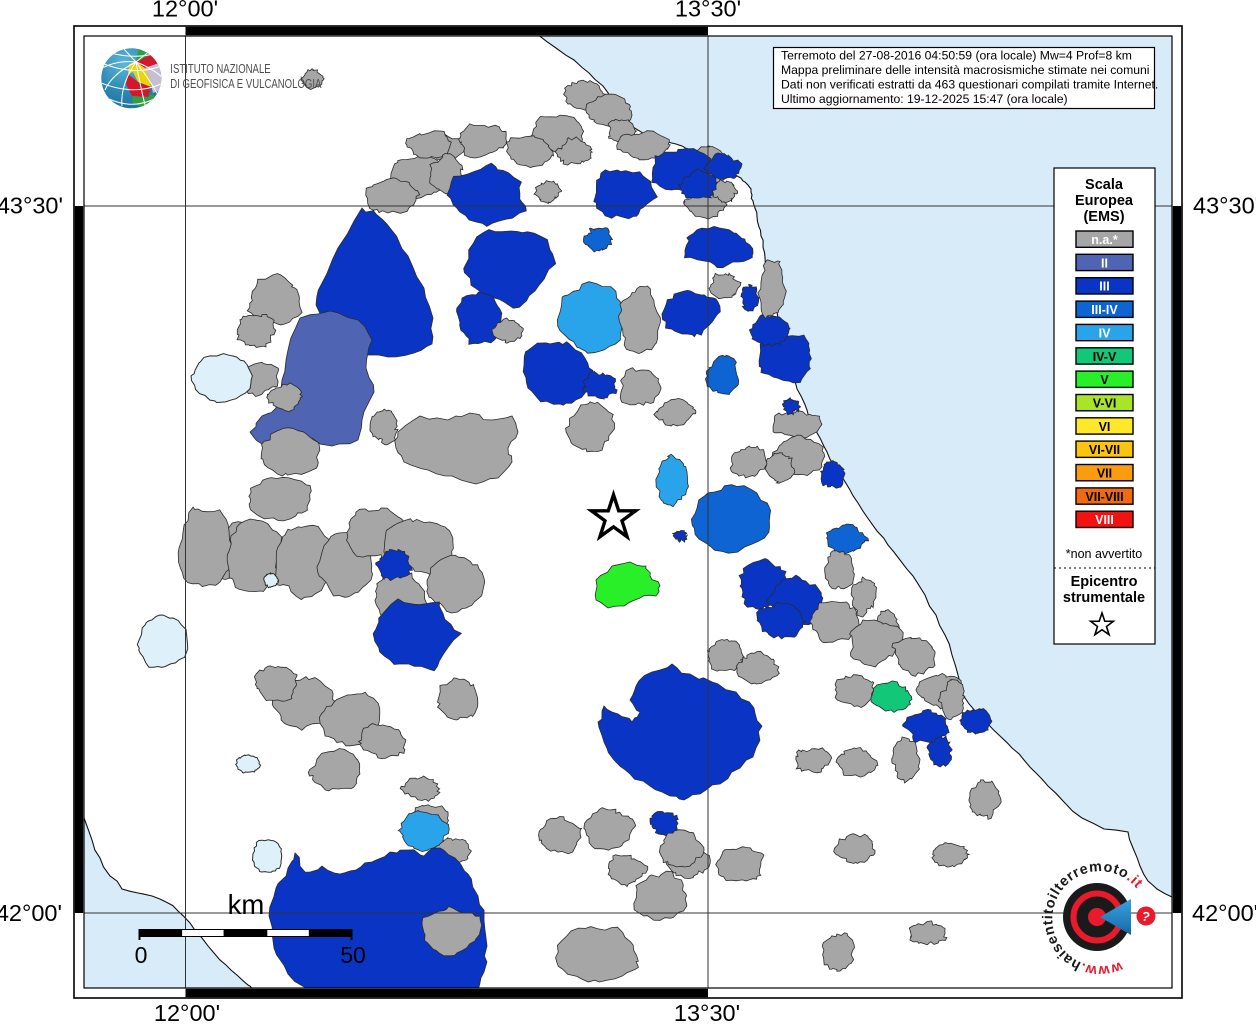  Describe the element at coordinates (1103, 217) in the screenshot. I see `svg-text: (EMS)` at that location.